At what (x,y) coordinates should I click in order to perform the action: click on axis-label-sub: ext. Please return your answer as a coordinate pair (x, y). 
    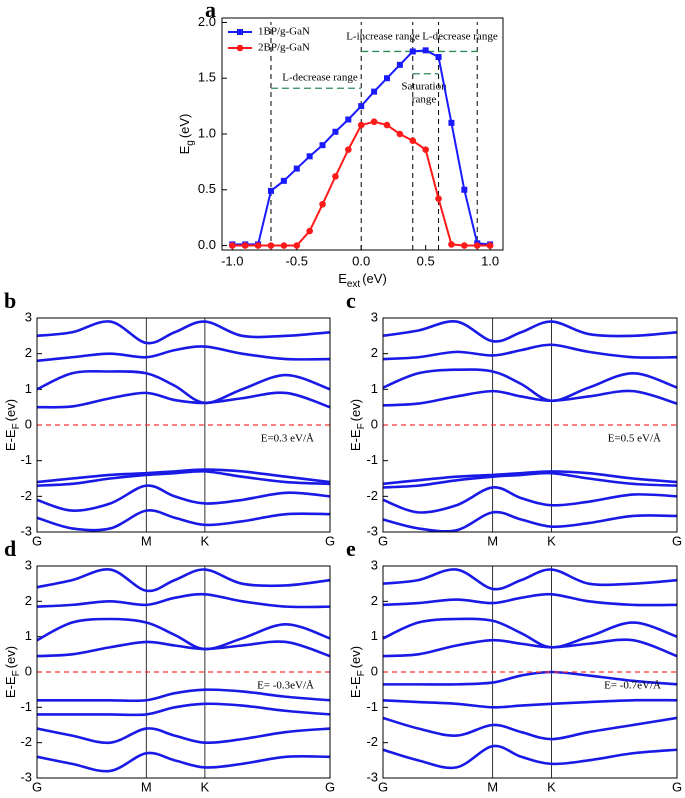
    Looking at the image, I should click on (354, 284).